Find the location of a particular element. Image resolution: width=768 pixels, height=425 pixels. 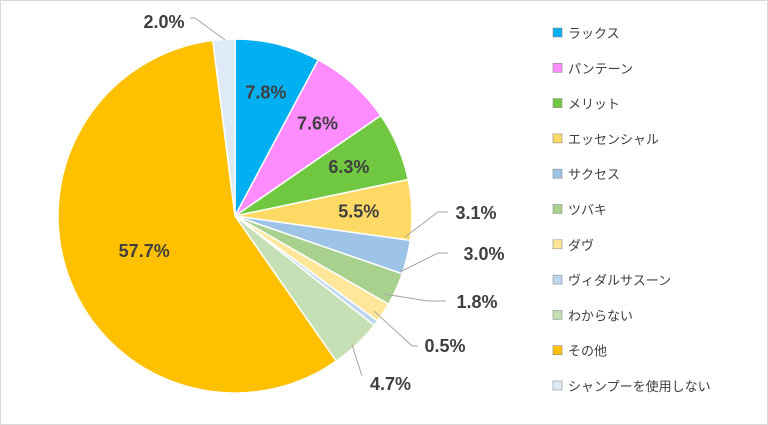

legend-label-7: ヴィダルサスーン is located at coordinates (619, 281).